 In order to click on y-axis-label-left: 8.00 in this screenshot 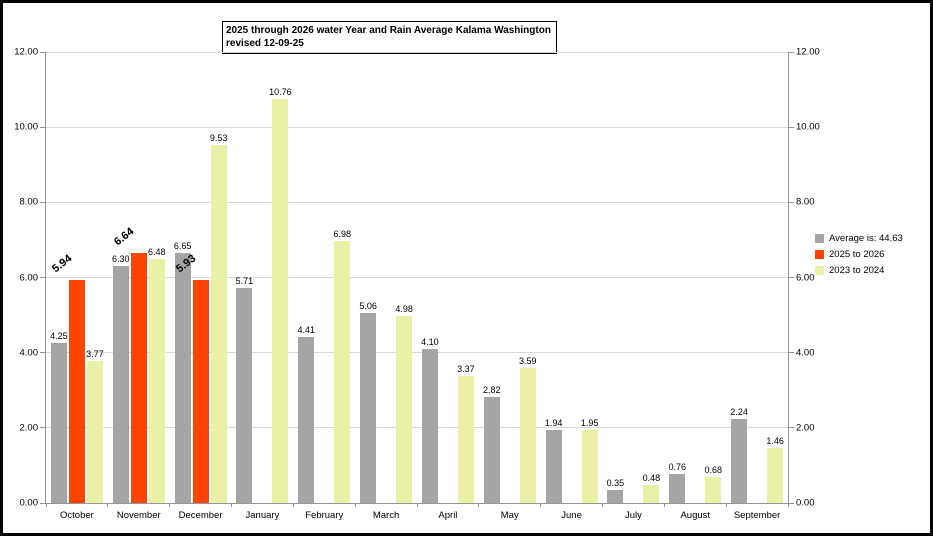, I will do `click(29, 202)`.